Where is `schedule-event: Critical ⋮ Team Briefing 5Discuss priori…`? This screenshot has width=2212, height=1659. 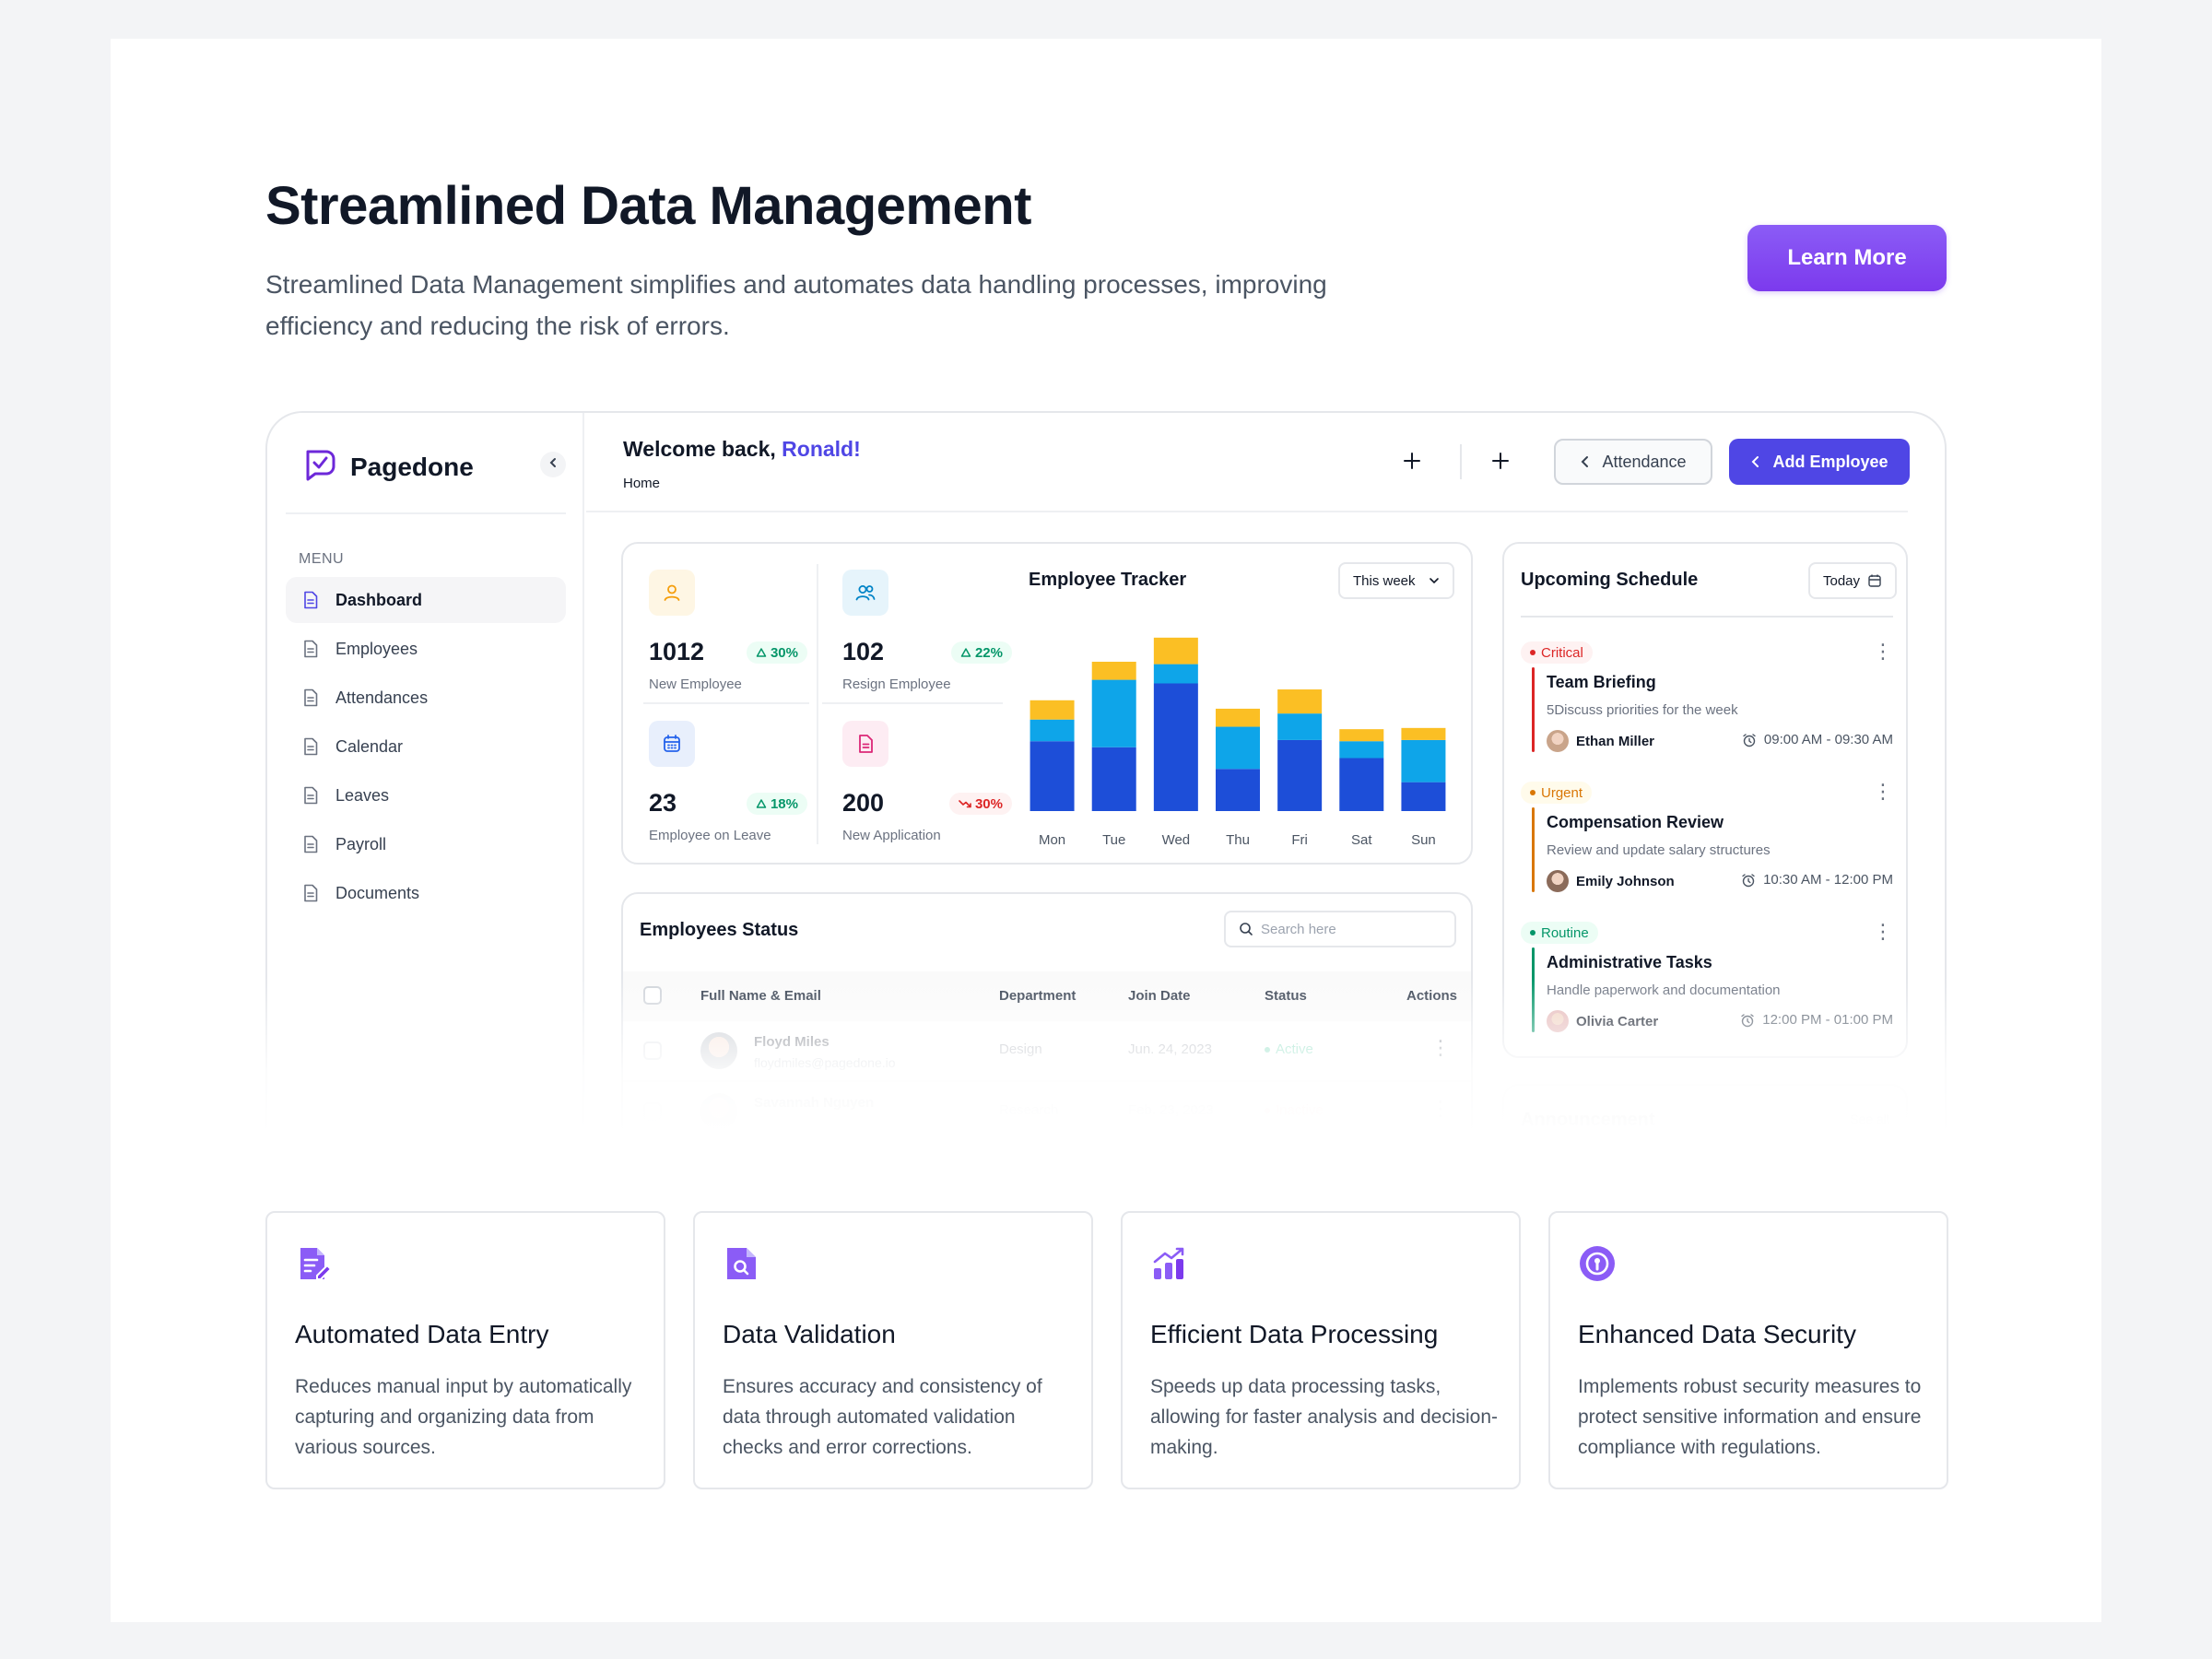
schedule-event: Critical ⋮ Team Briefing 5Discuss priori… is located at coordinates (1707, 710).